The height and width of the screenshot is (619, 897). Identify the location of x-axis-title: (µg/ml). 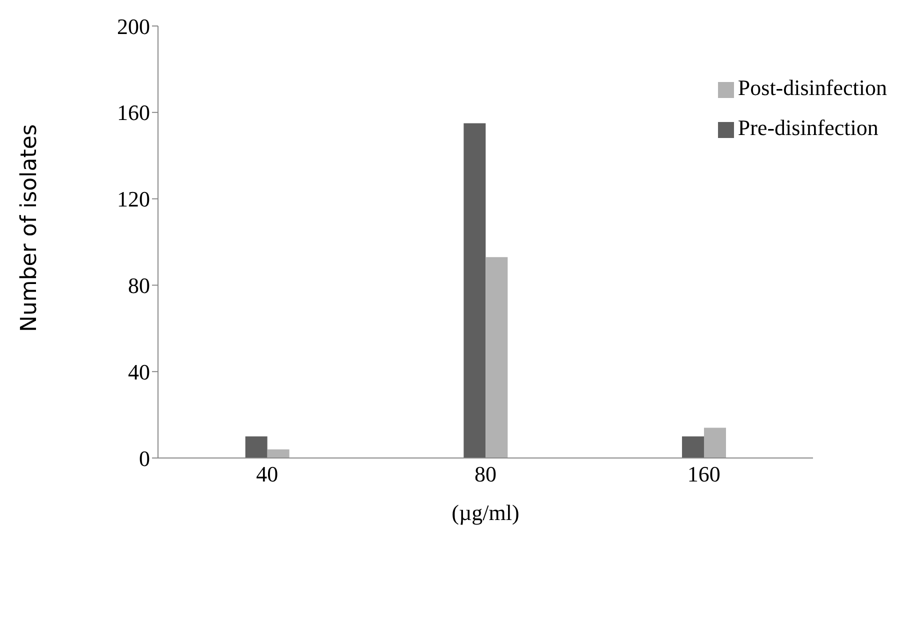
(486, 512).